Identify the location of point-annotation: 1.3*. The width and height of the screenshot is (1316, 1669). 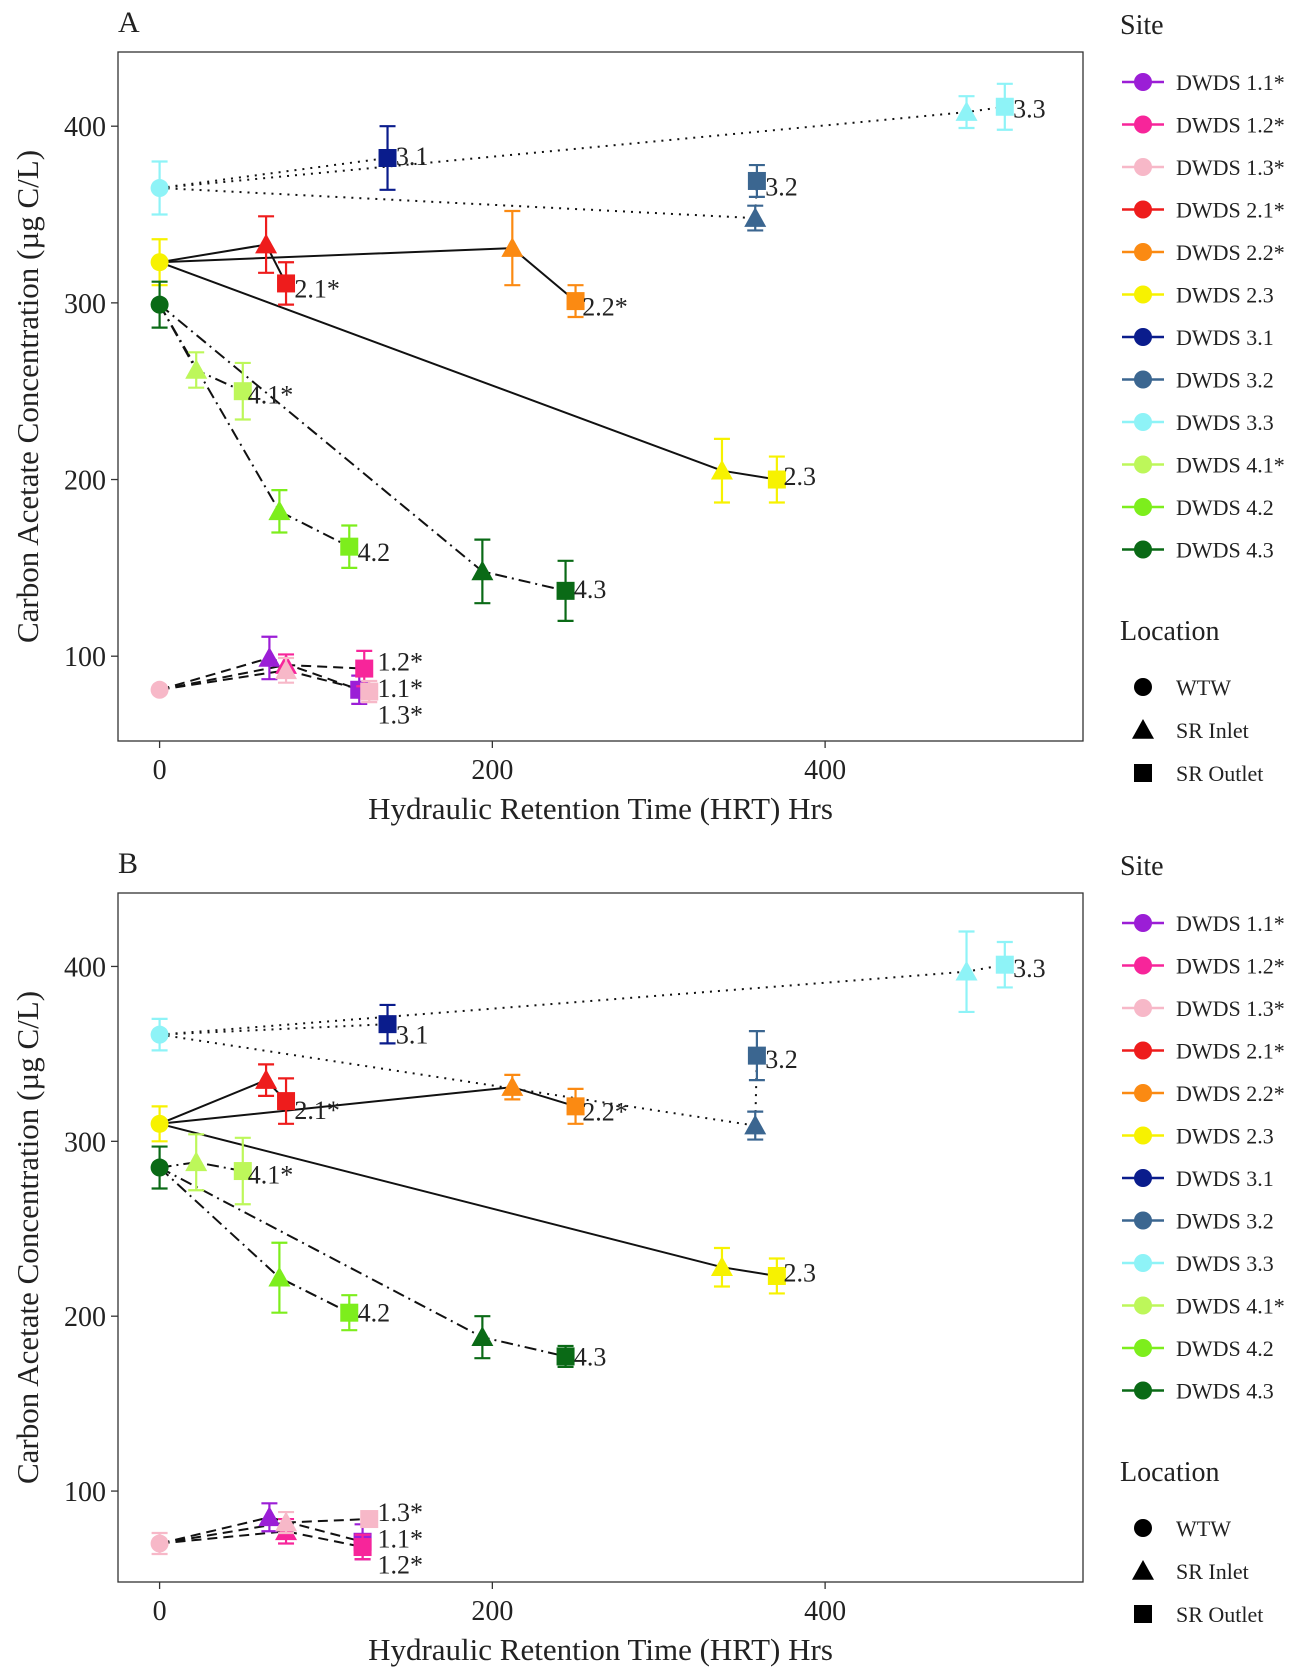
(401, 715).